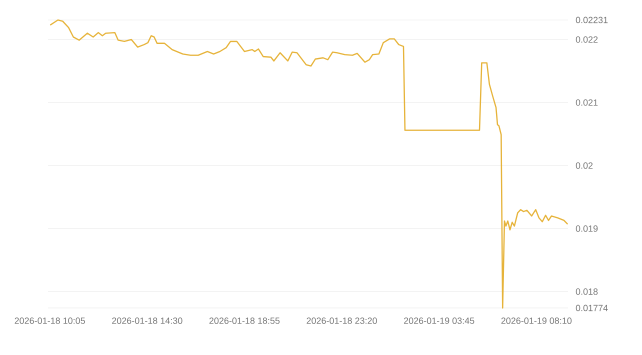  I want to click on y-tick-label: 0.019, so click(587, 228).